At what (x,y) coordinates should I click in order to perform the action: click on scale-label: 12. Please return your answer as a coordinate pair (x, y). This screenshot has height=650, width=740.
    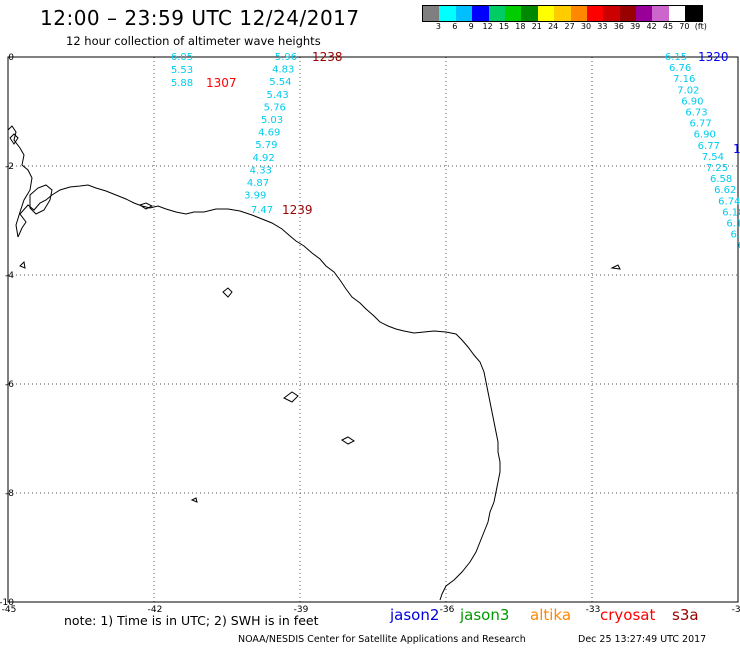
    Looking at the image, I should click on (487, 26).